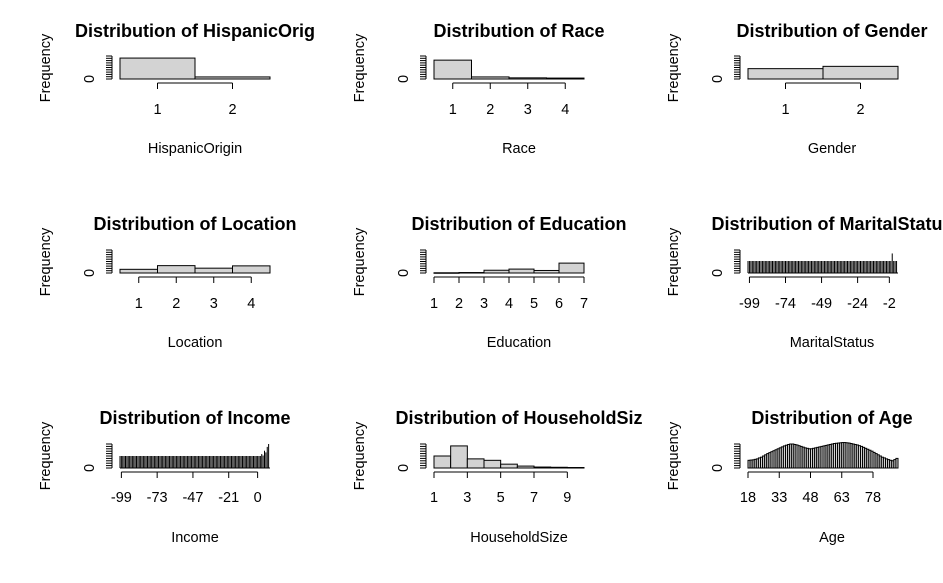  What do you see at coordinates (889, 304) in the screenshot?
I see `x-tick-label: -2` at bounding box center [889, 304].